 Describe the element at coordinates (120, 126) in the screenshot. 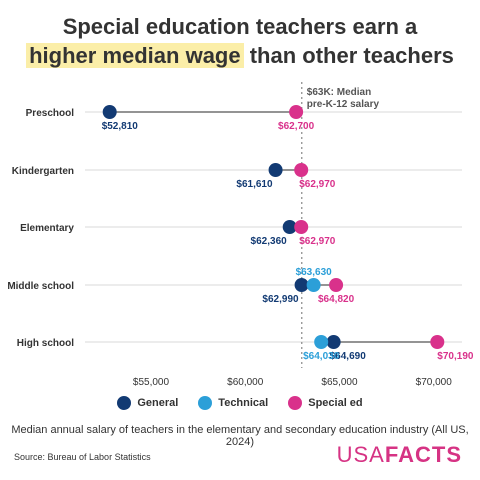

I see `data-label-general: $52,810` at that location.